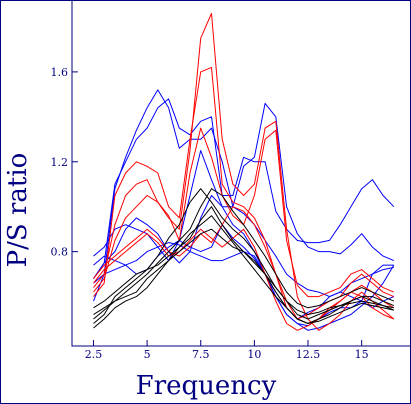  Describe the element at coordinates (227, 350) in the screenshot. I see `x-axis-ticks: 2.5 5 7.5 10 12.5 15` at that location.